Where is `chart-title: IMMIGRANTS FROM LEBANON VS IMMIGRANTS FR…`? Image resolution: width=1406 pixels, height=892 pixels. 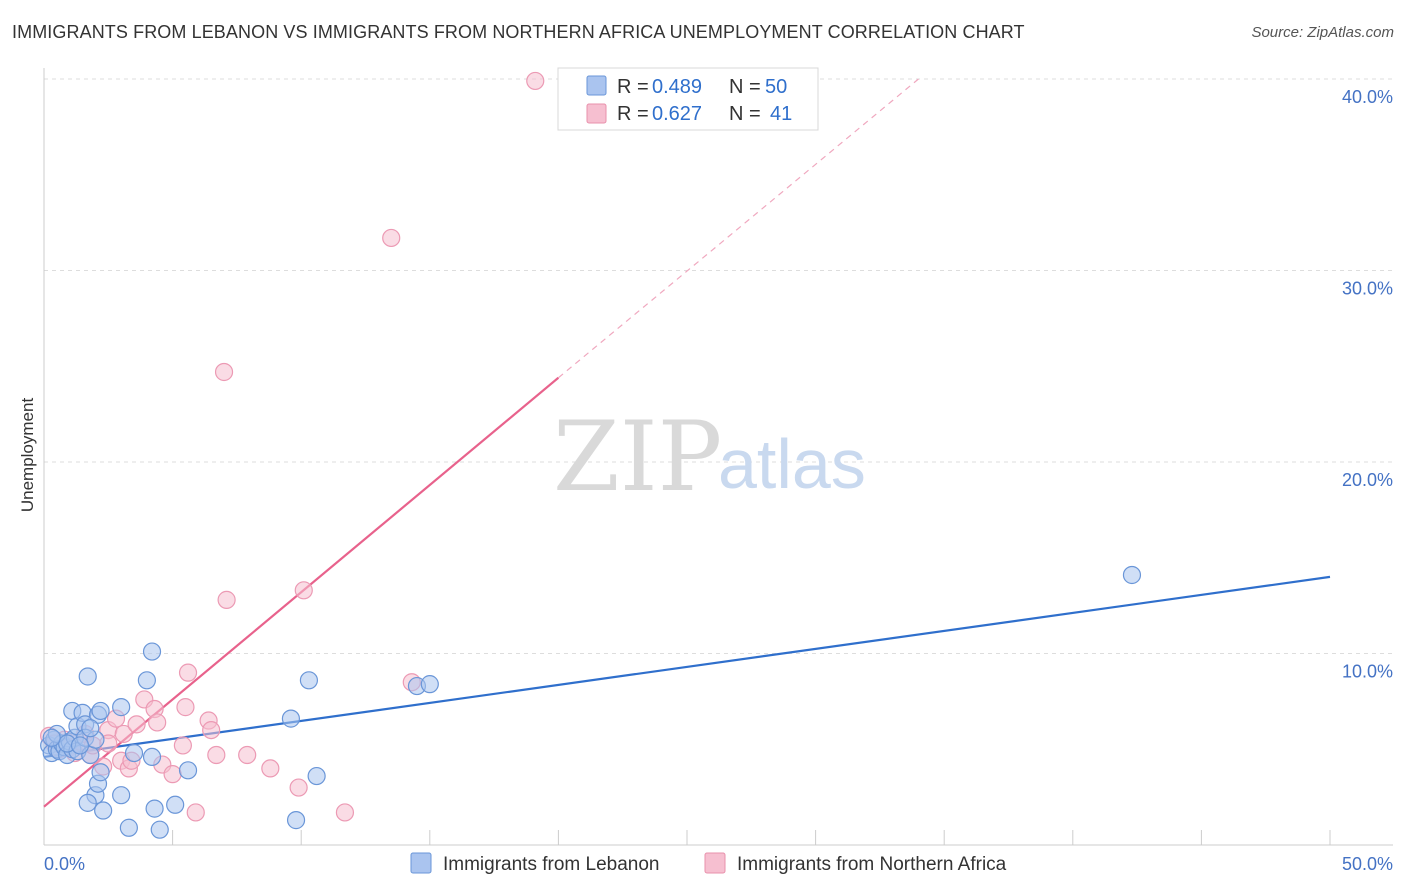
chart-title: IMMIGRANTS FROM LEBANON VS IMMIGRANTS FR… is located at coordinates (518, 32).